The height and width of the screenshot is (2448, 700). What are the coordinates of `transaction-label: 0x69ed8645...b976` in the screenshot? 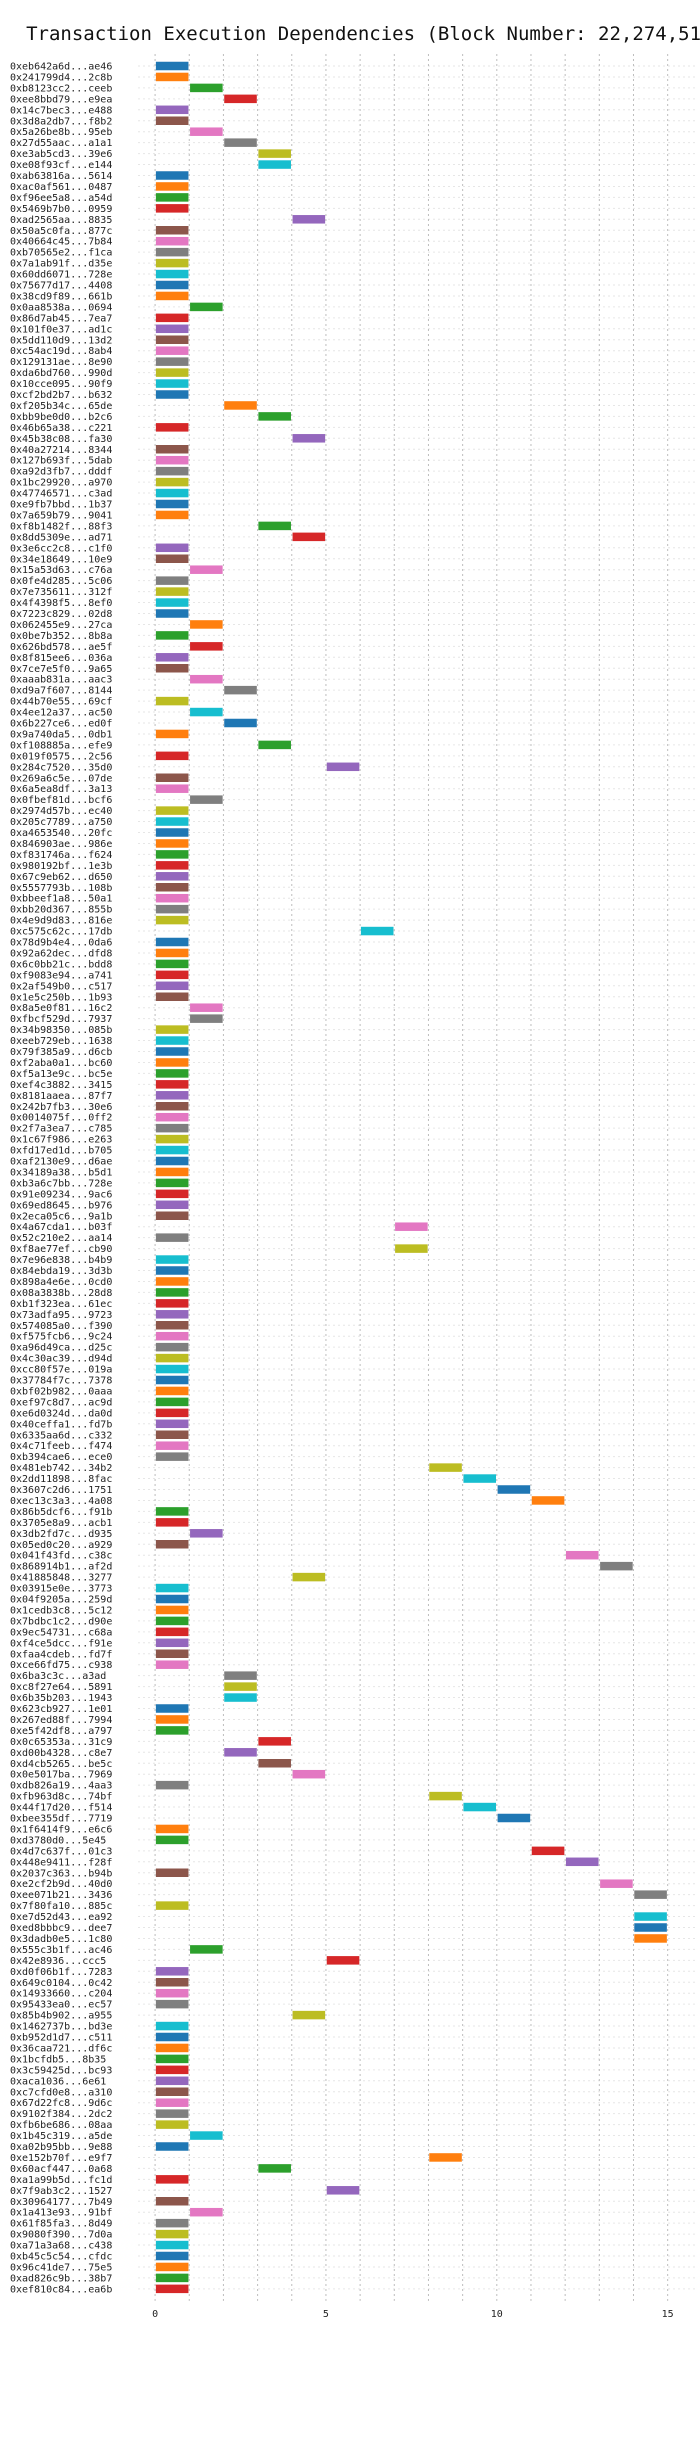 It's located at (61, 1205).